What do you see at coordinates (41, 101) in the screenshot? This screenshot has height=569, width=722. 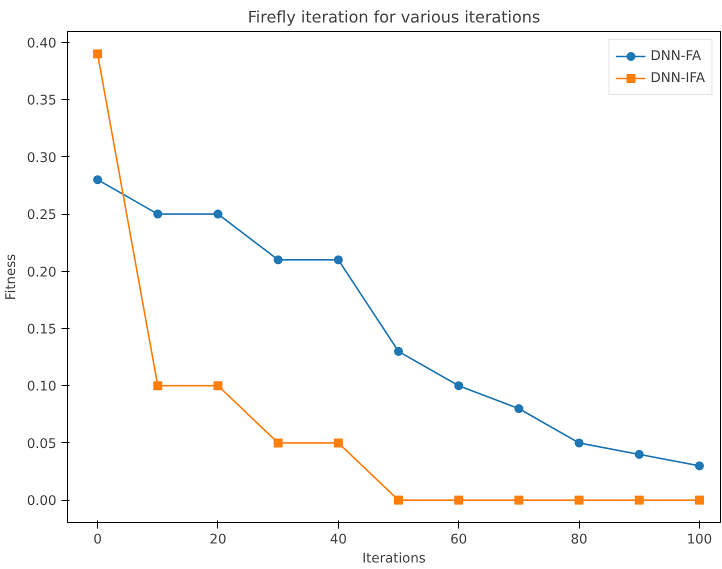 I see `y-tick-label: 0.35` at bounding box center [41, 101].